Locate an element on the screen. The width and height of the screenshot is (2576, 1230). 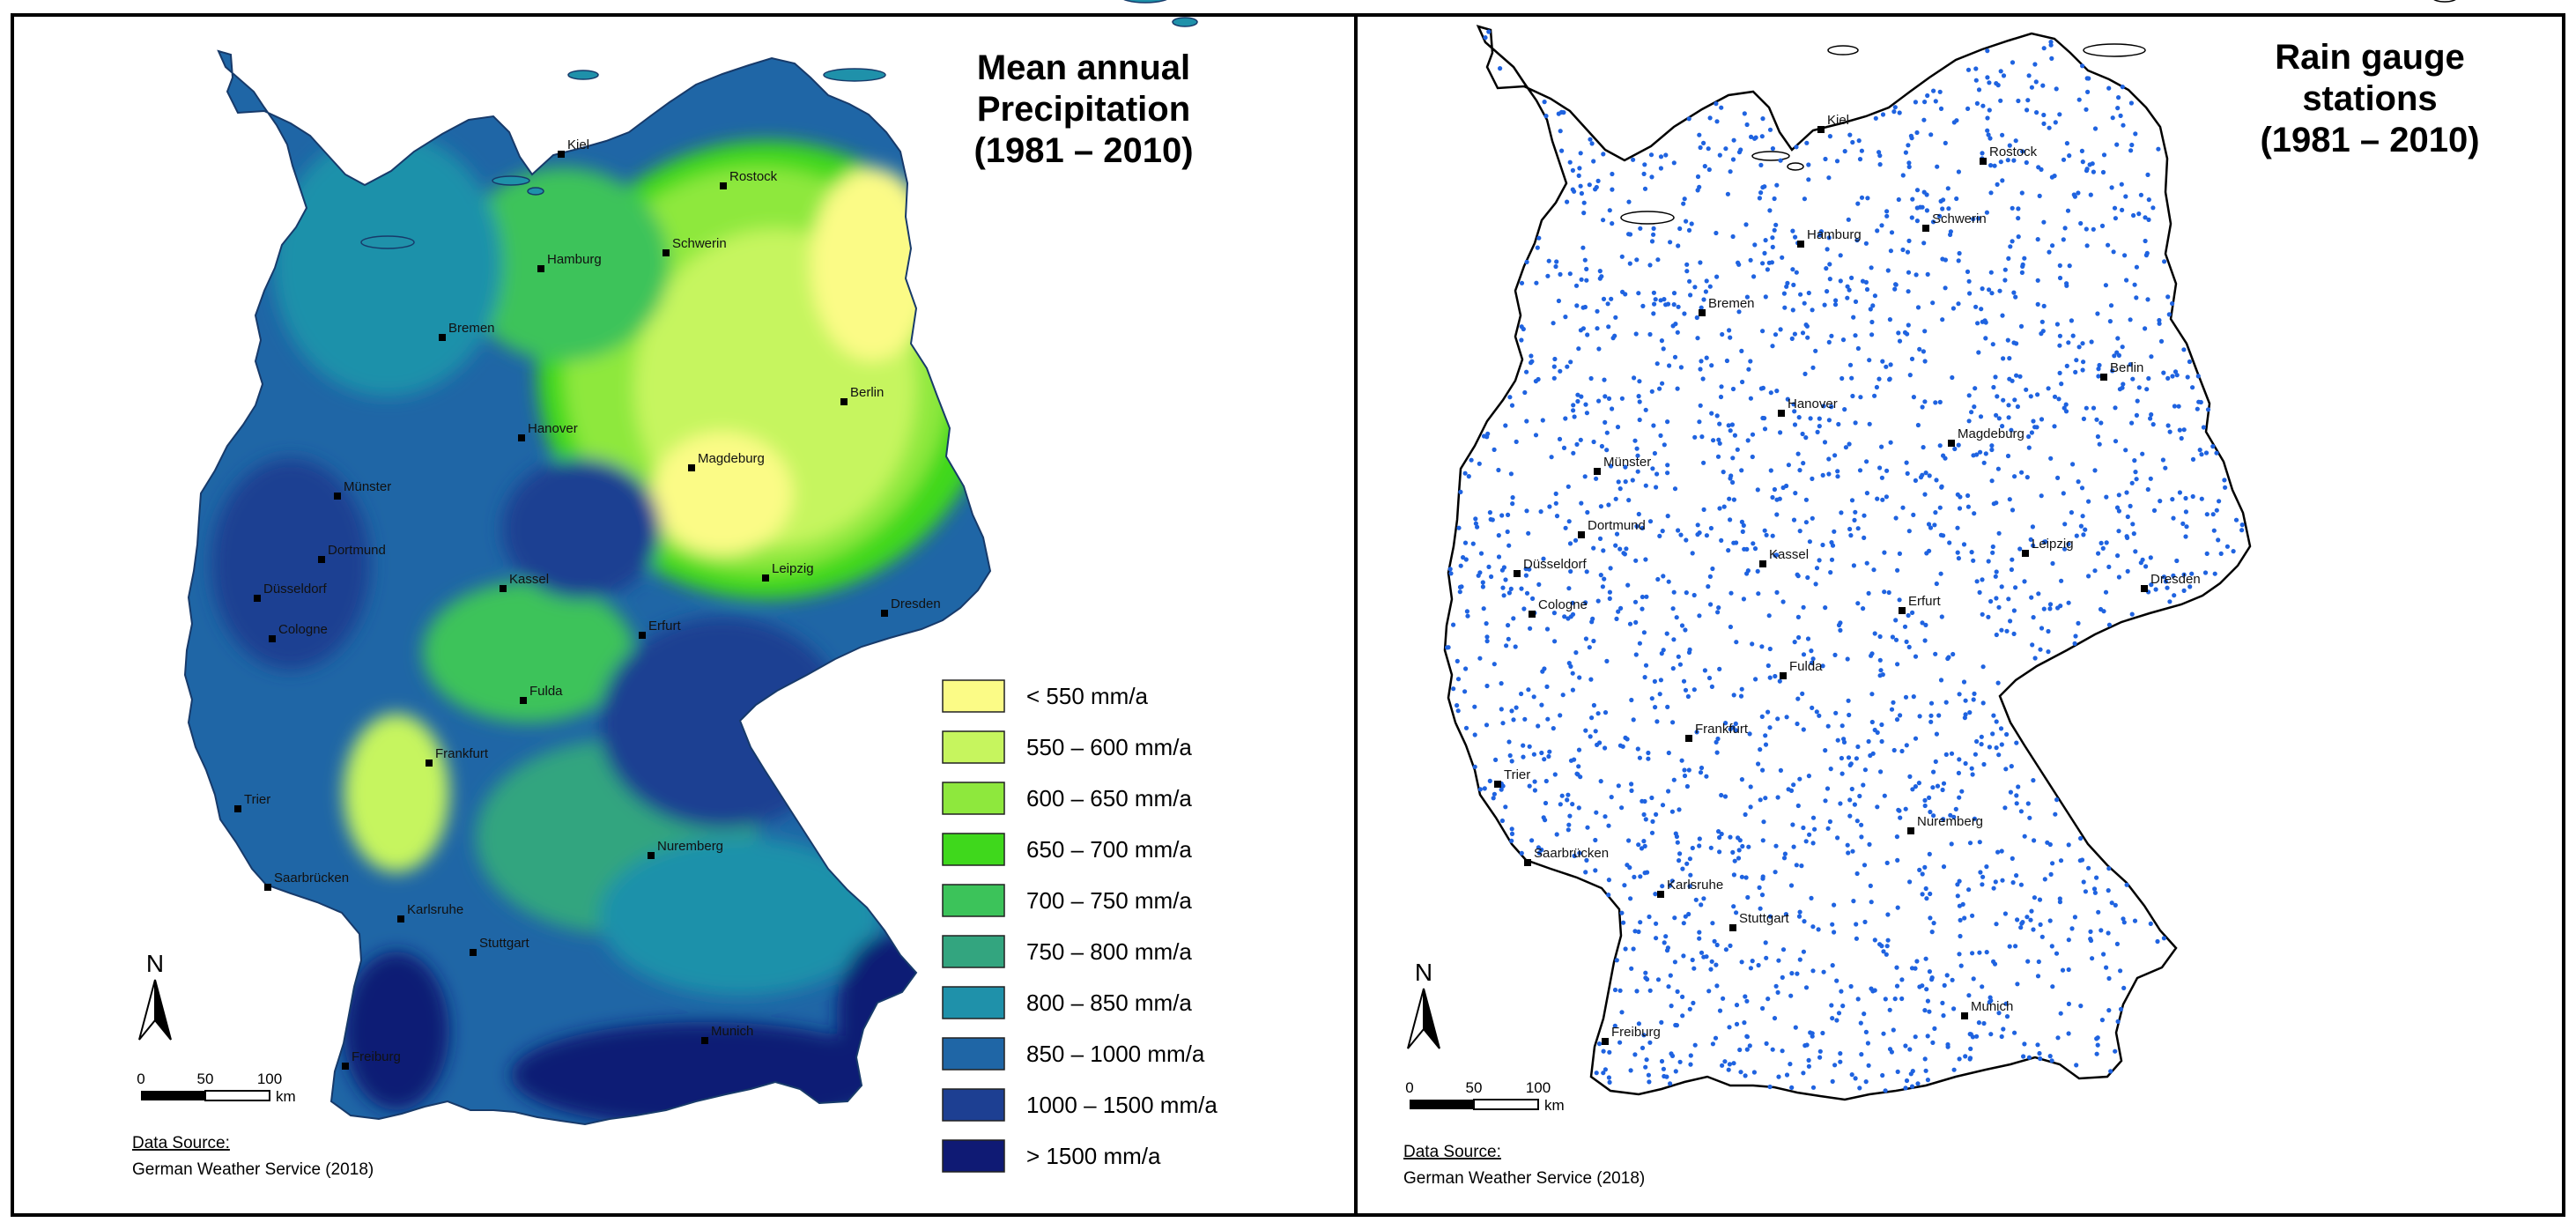
city-label: Hanover is located at coordinates (553, 429).